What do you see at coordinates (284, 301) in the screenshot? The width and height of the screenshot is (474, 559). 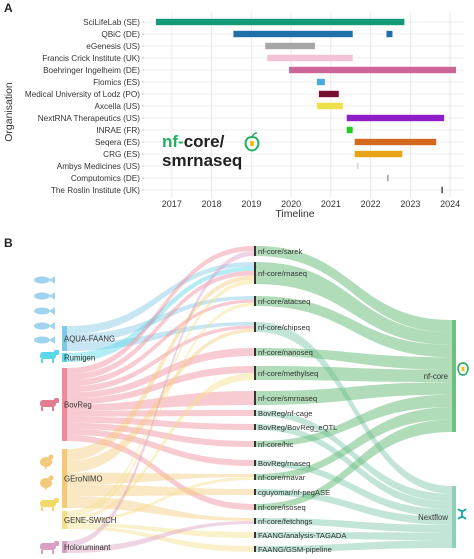 I see `pipeline-label: nf-core/atacseq` at bounding box center [284, 301].